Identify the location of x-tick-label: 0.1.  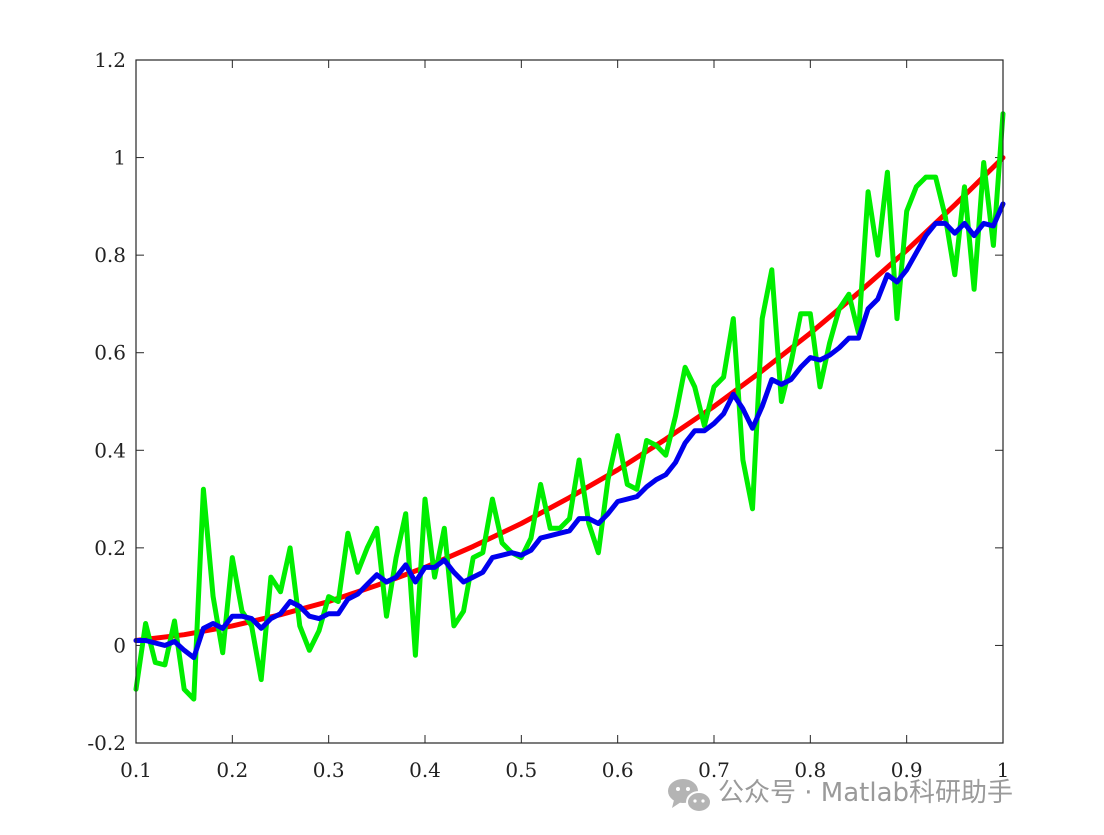
(136, 770).